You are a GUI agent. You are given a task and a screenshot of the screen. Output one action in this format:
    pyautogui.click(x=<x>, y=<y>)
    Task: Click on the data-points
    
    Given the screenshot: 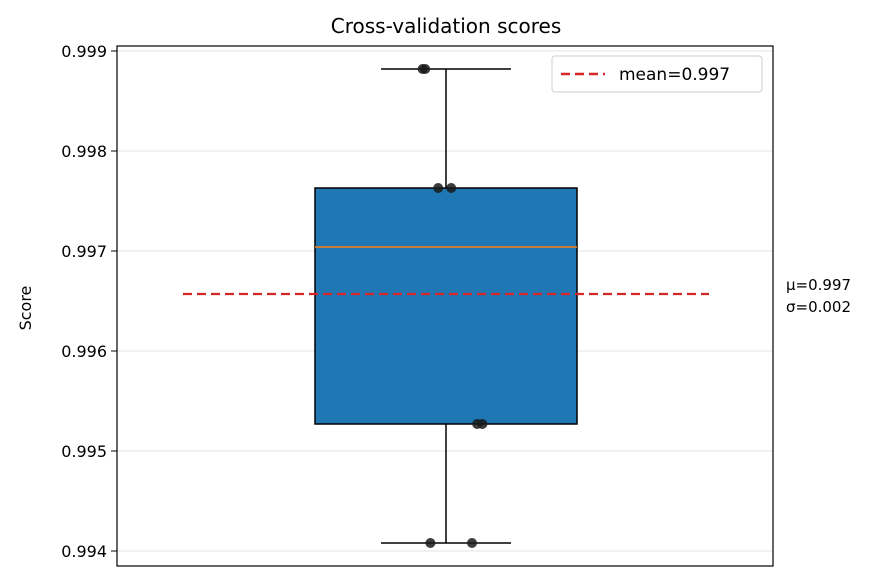 What is the action you would take?
    pyautogui.click(x=452, y=306)
    